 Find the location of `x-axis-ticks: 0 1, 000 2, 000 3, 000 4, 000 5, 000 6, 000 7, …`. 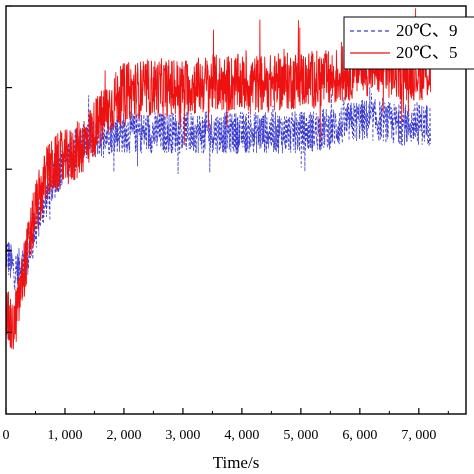

x-axis-ticks: 0 1, 000 2, 000 3, 000 4, 000 5, 000 6, 000 7, … is located at coordinates (226, 425).